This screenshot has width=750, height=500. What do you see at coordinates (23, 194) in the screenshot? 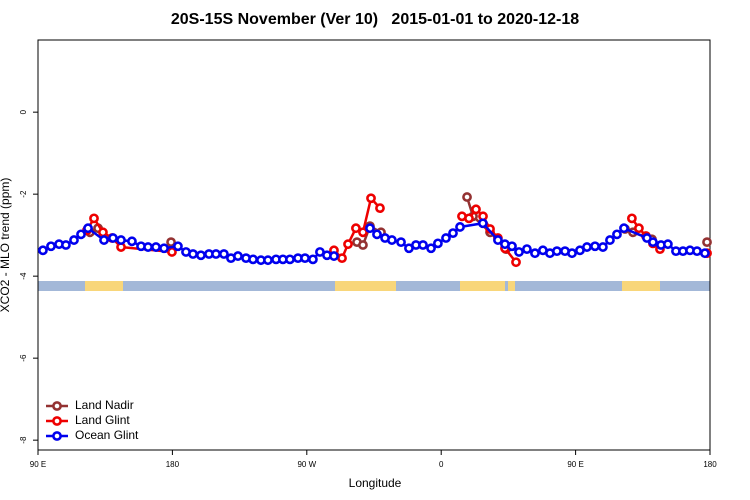
I see `y-tick-label: -2` at bounding box center [23, 194].